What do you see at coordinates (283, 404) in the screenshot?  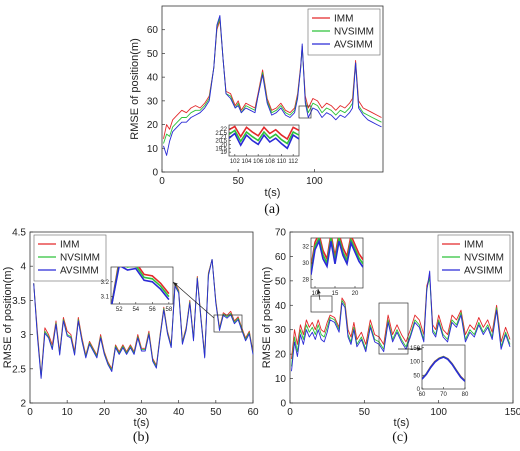 I see `y-tick-label: 0` at bounding box center [283, 404].